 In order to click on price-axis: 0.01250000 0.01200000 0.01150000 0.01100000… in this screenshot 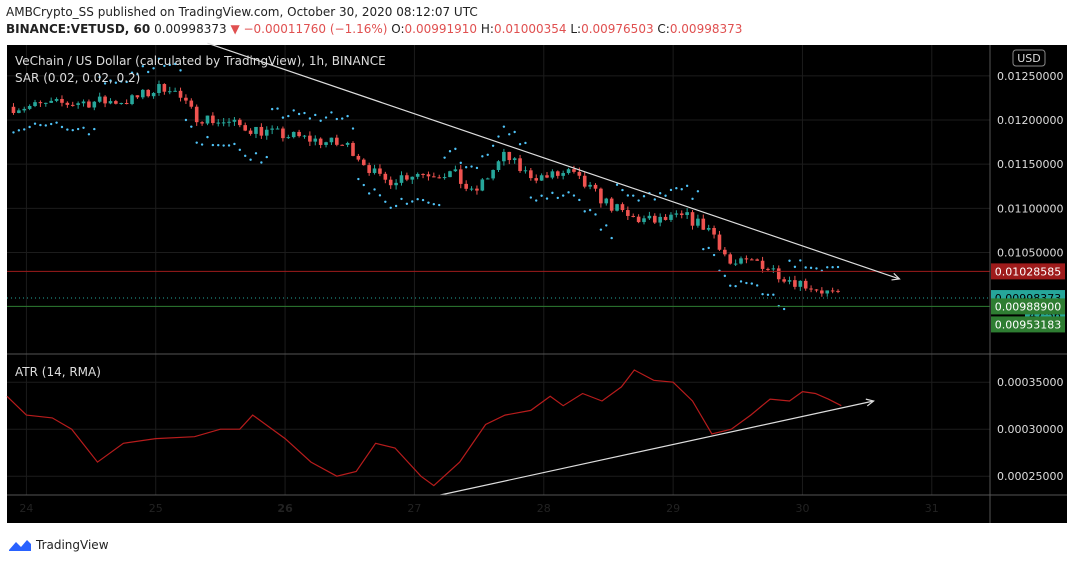, I will do `click(1030, 165)`.